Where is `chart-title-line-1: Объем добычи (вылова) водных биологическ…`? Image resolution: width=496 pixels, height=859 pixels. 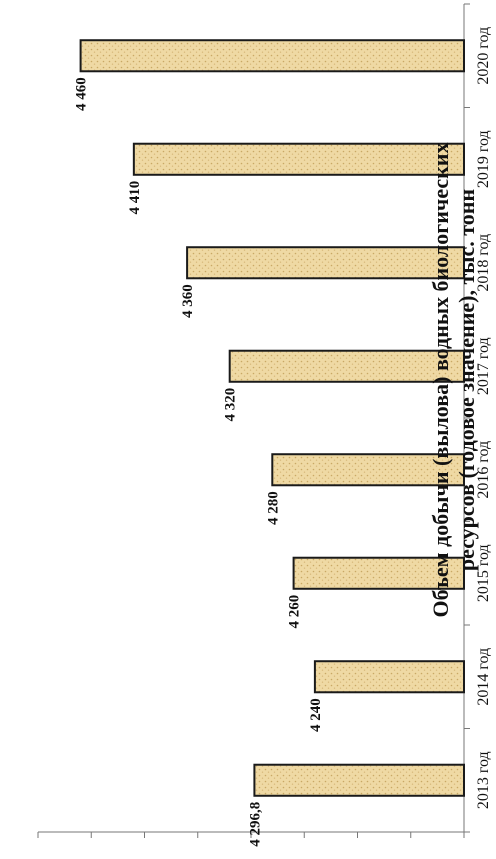 chart-title-line-1: Объем добычи (вылова) водных биологическ… is located at coordinates (440, 380).